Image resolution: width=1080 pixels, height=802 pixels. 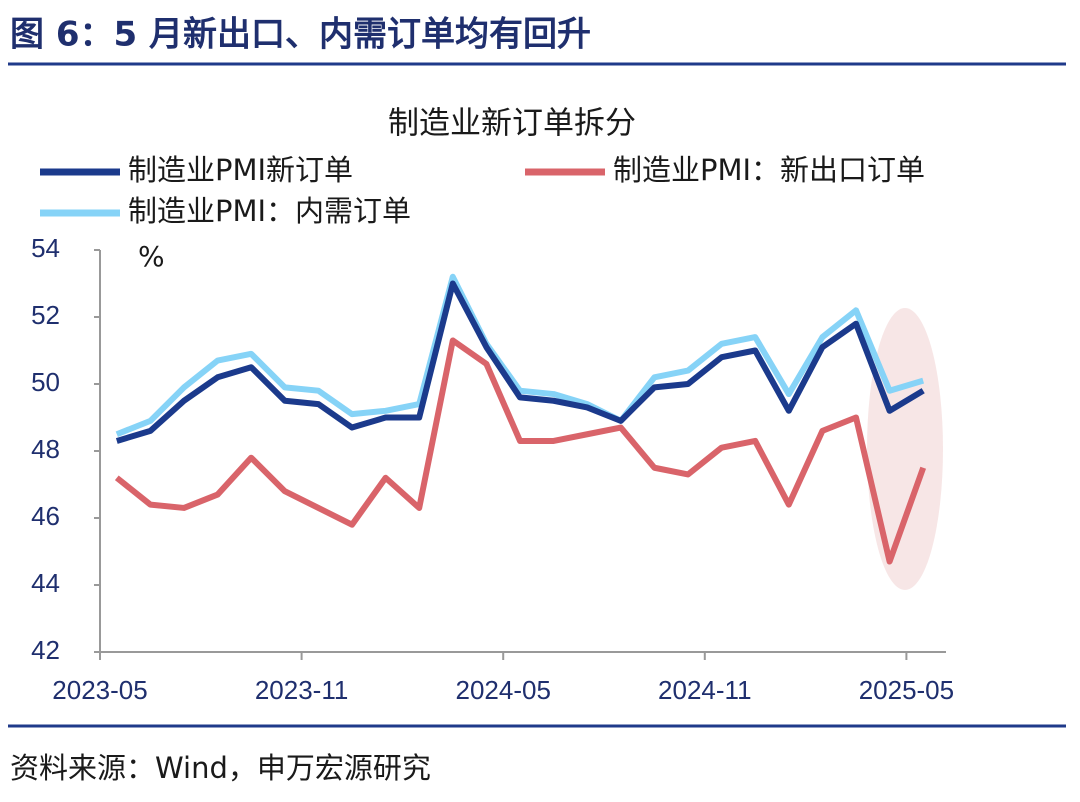 What do you see at coordinates (906, 690) in the screenshot?
I see `x-tick-label: 2025-05` at bounding box center [906, 690].